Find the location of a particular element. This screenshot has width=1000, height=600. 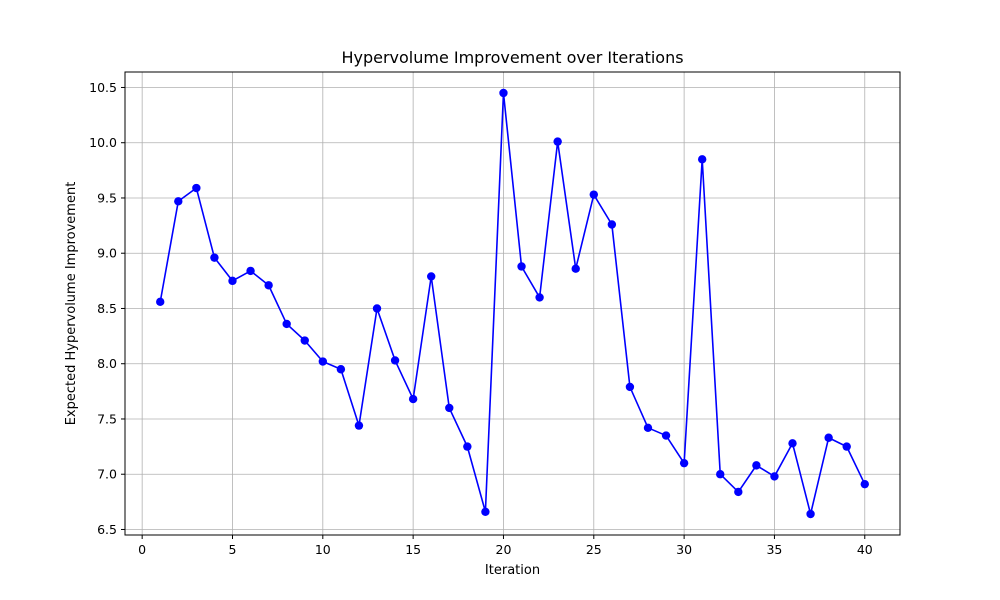

x-axis-ticks: 0 5 10 15 20 25 30 35 40 is located at coordinates (505, 546).